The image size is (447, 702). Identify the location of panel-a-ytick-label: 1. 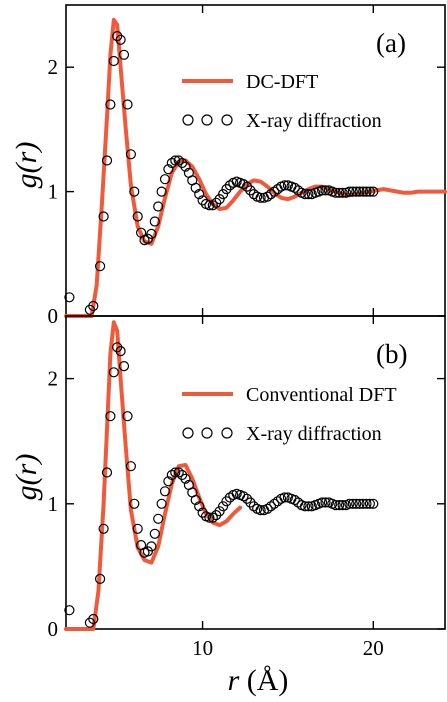
(53, 192).